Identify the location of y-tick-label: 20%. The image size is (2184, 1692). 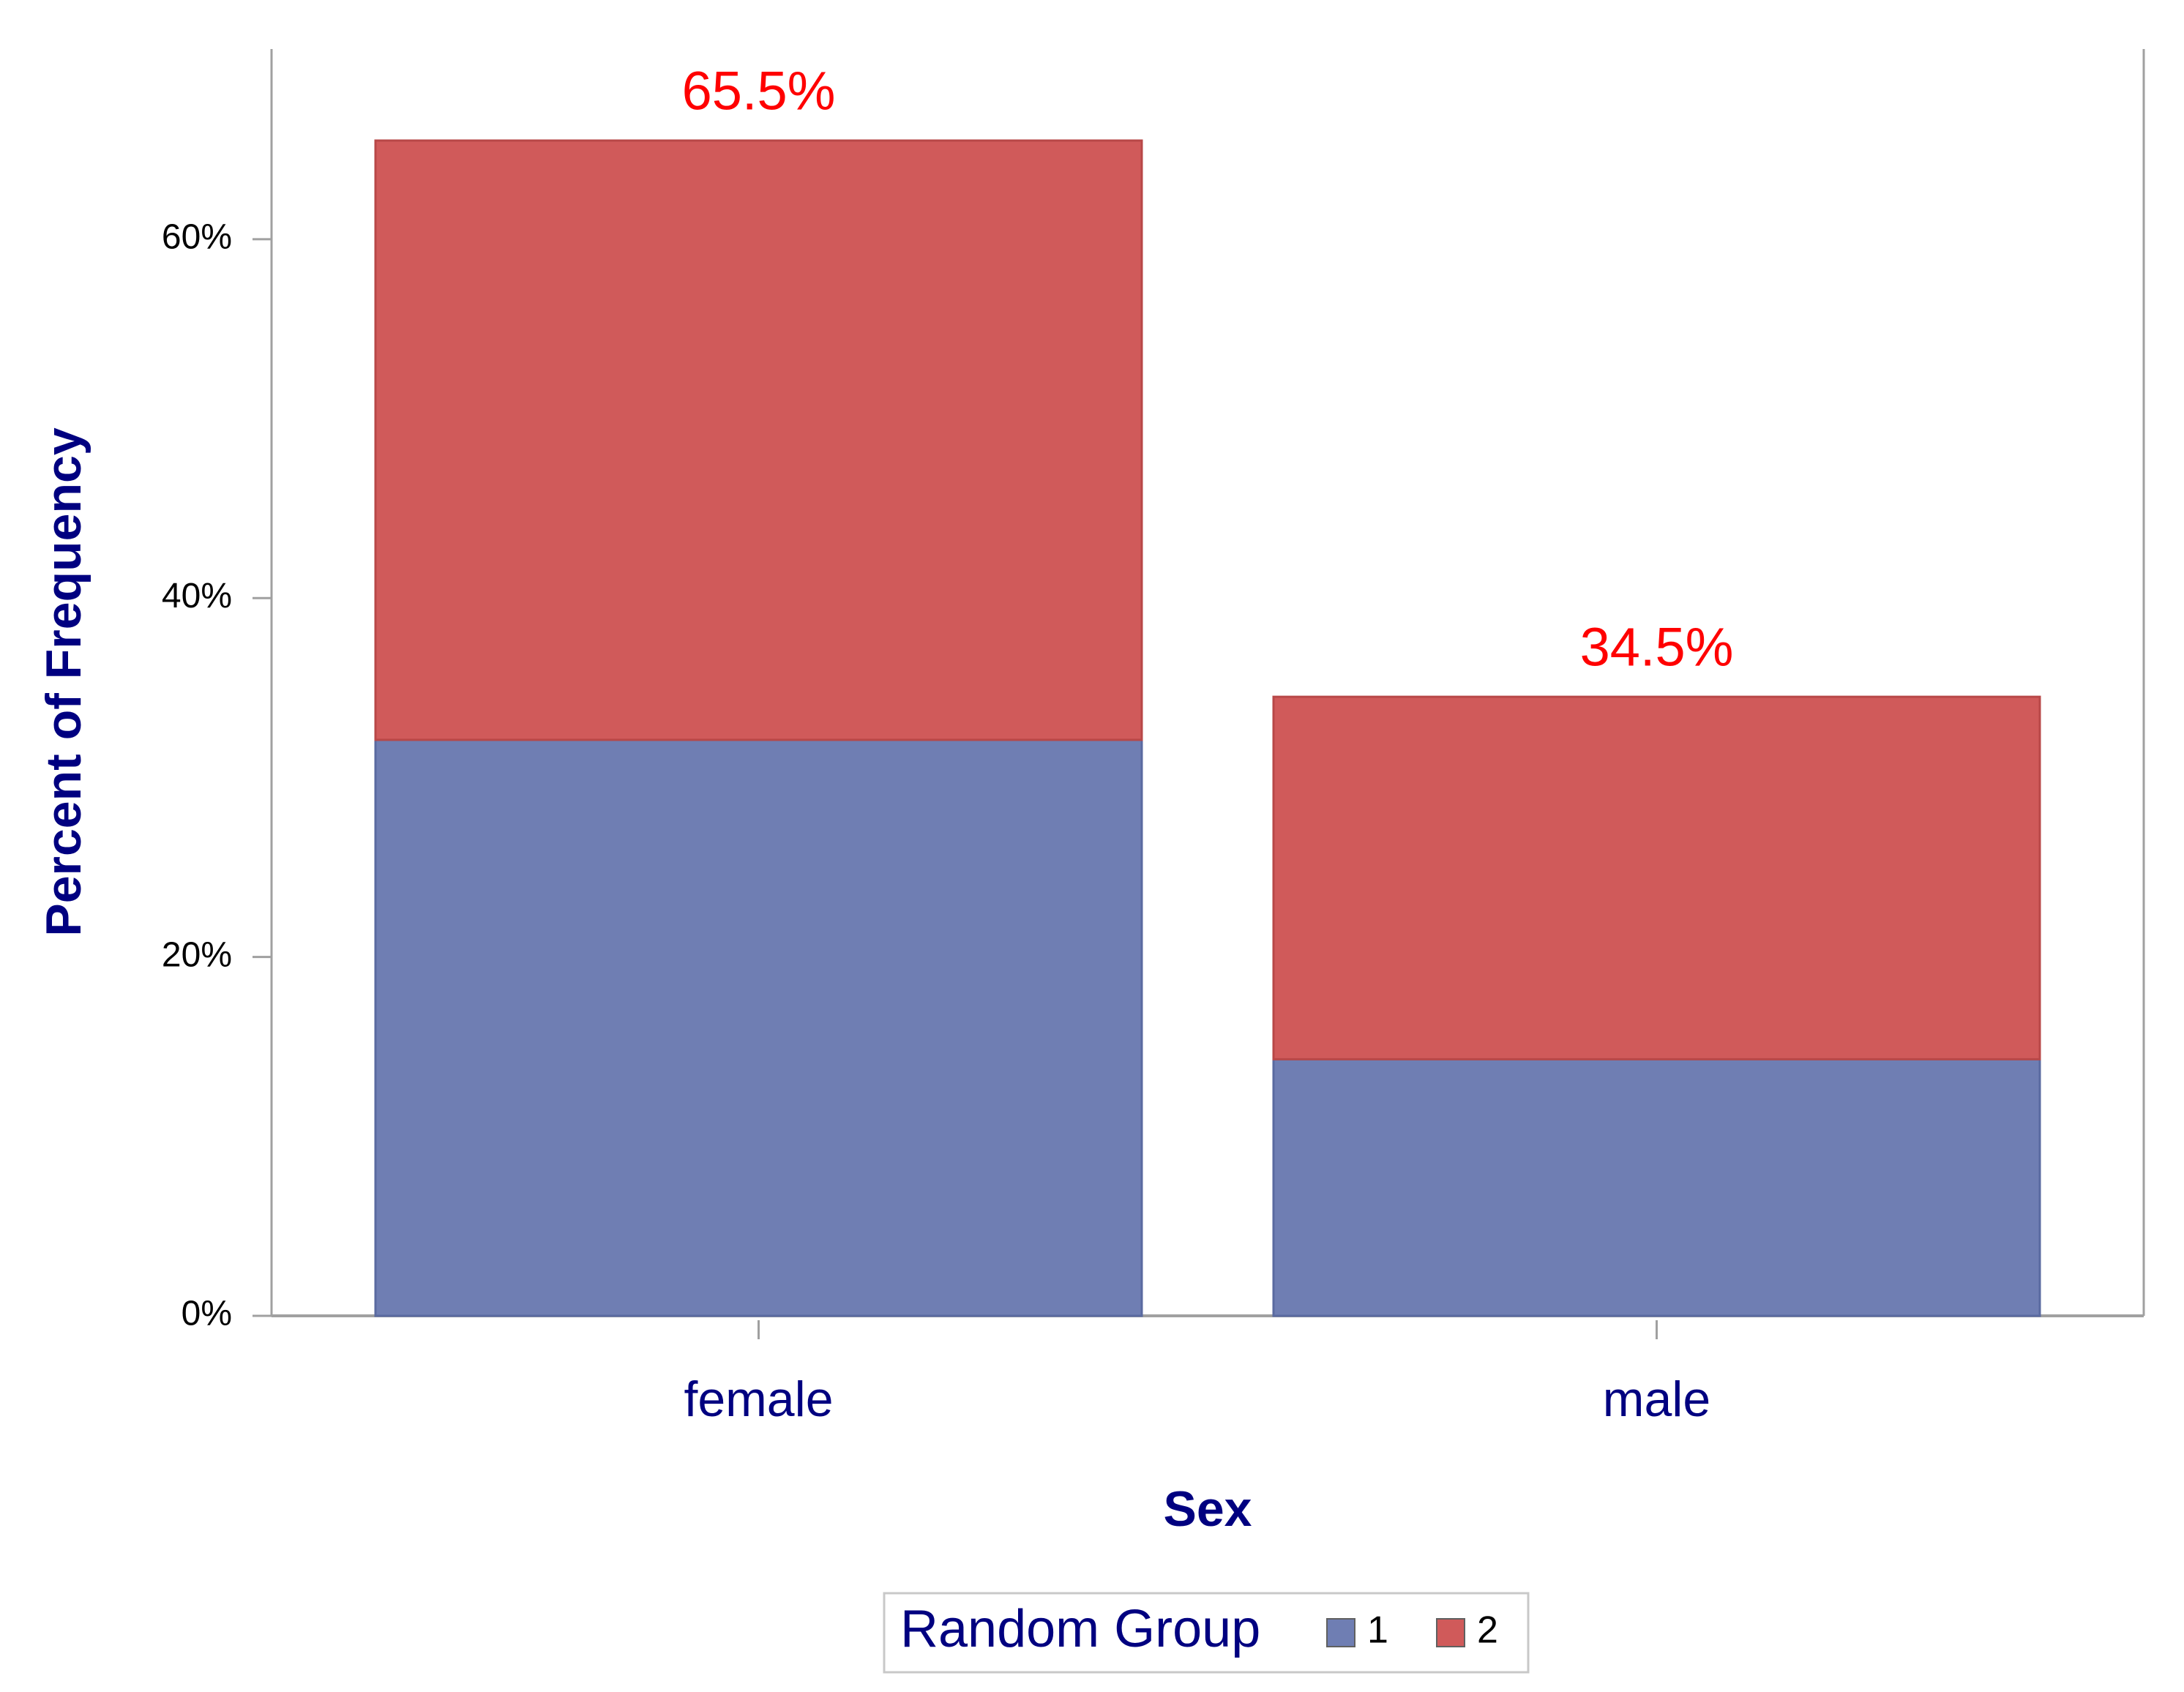
(197, 954).